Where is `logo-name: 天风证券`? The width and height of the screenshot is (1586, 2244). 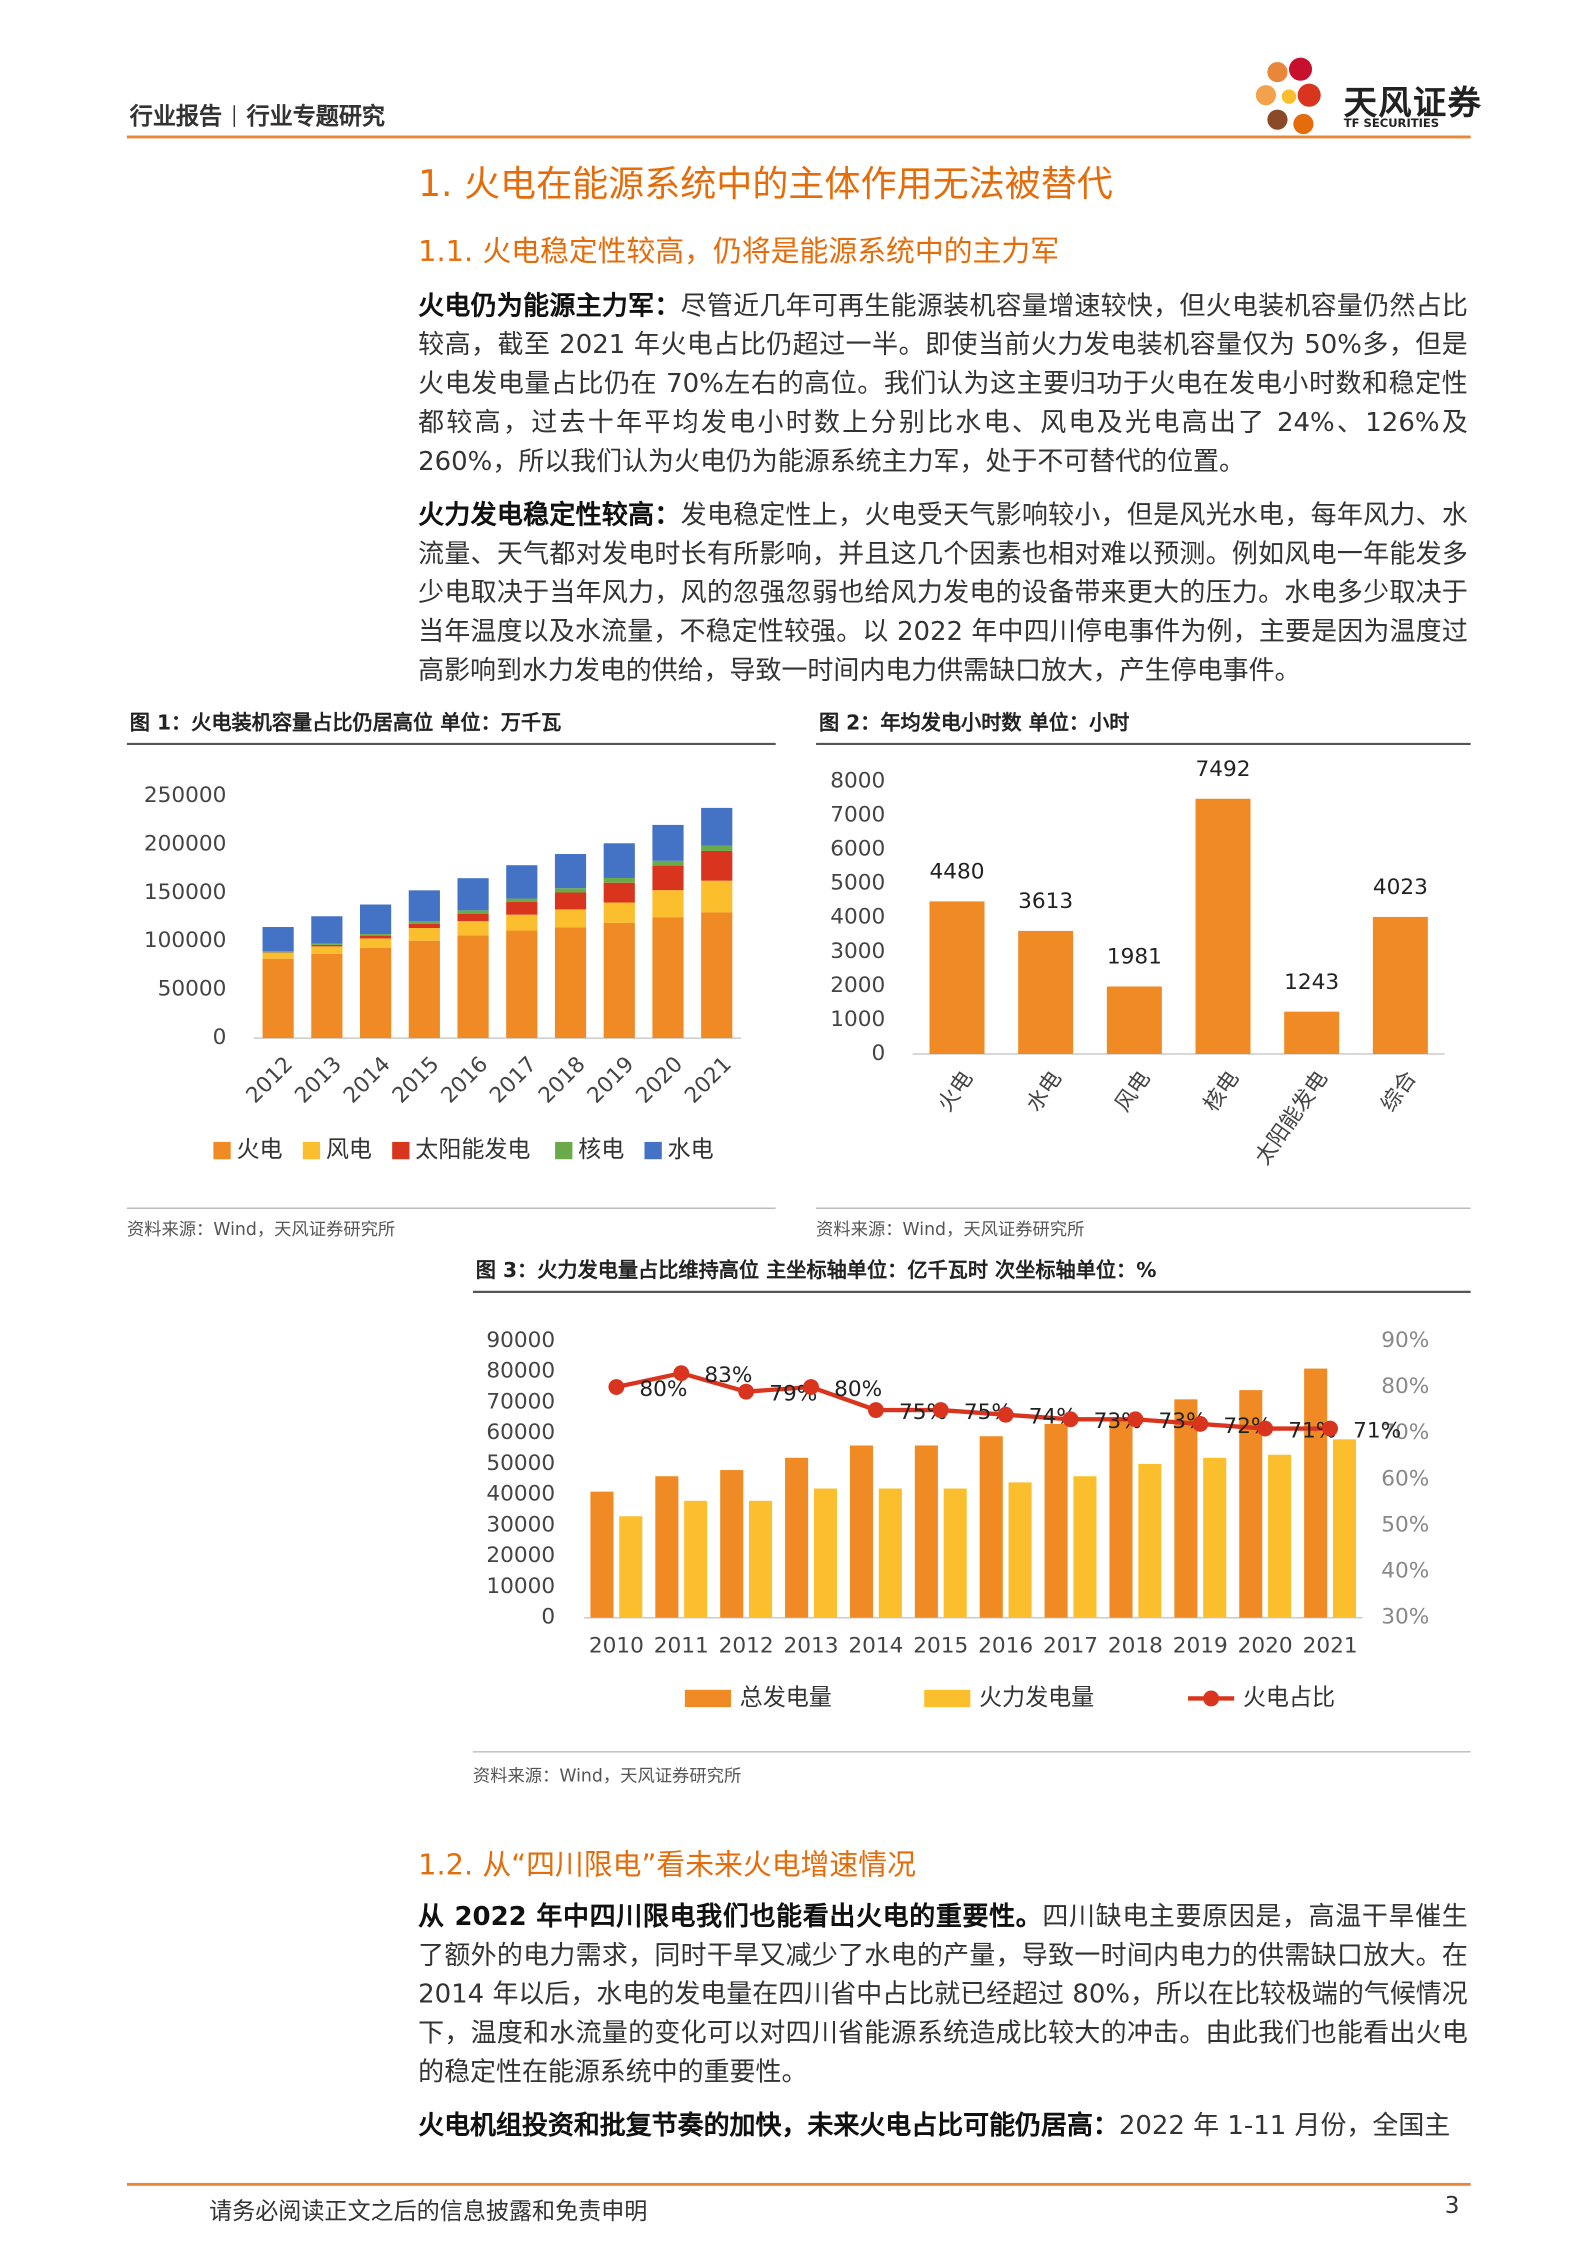
logo-name: 天风证券 is located at coordinates (1413, 104).